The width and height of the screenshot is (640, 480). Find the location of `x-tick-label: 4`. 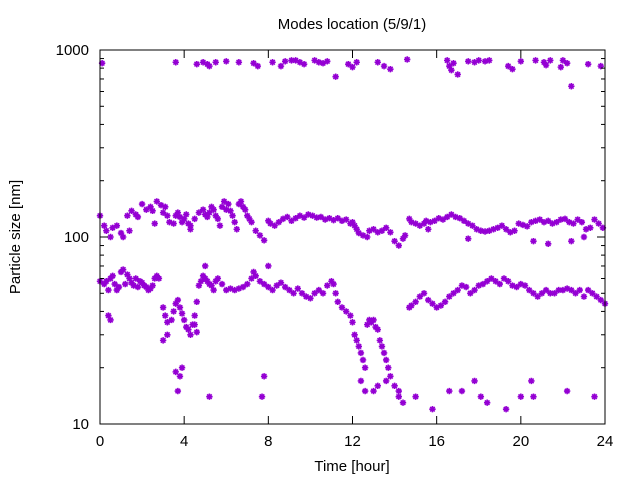

x-tick-label: 4 is located at coordinates (184, 441).